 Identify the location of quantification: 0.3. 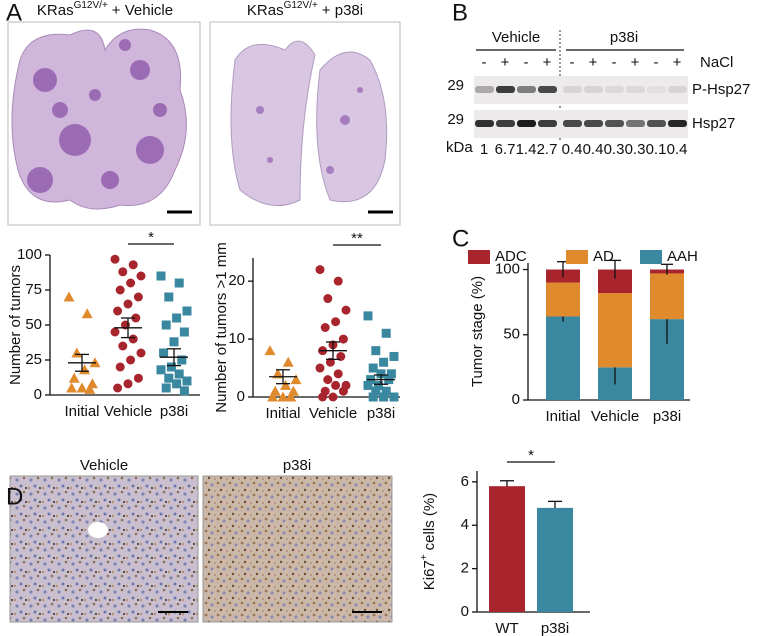
(614, 149).